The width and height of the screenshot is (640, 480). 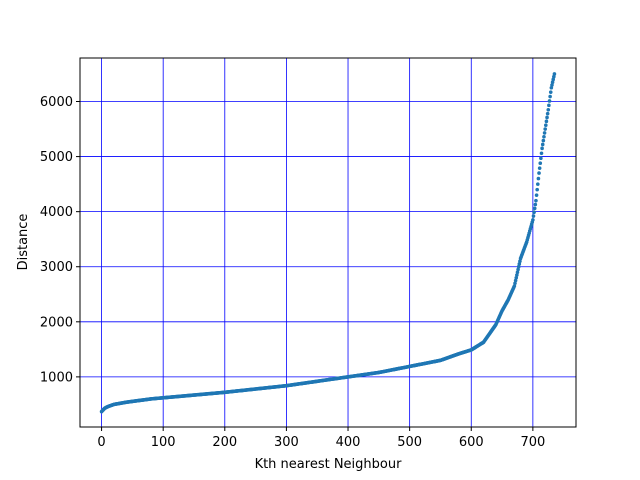 I want to click on x-tick-label: 0, so click(x=101, y=442).